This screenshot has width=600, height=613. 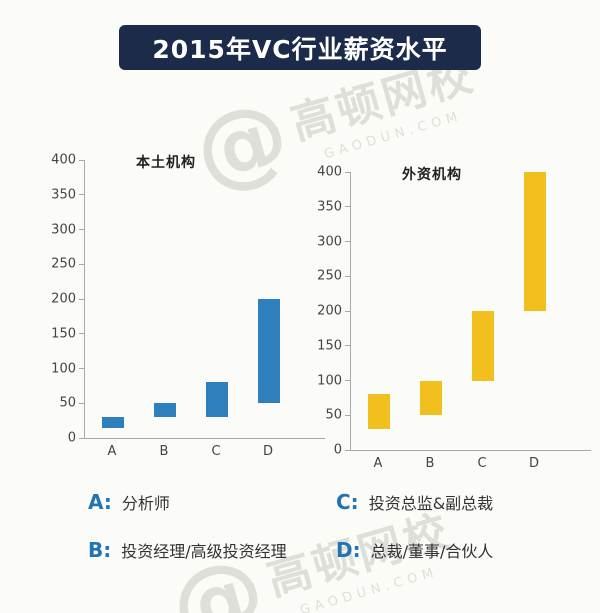 I want to click on chart-title-foreign: 外资机构, so click(x=432, y=175).